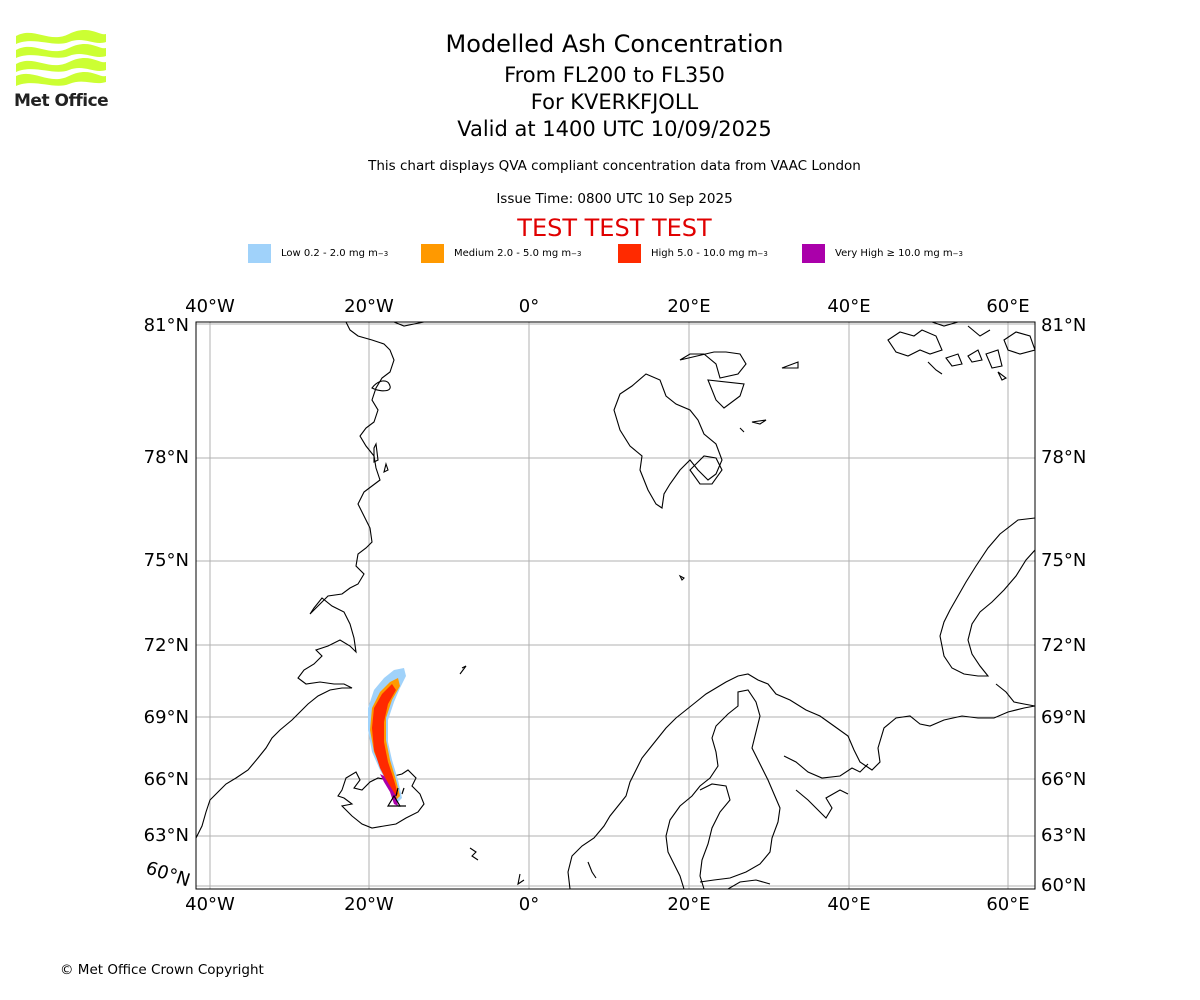 Image resolution: width=1200 pixels, height=1000 pixels. Describe the element at coordinates (166, 325) in the screenshot. I see `lat-label-left-0: 81°N` at that location.